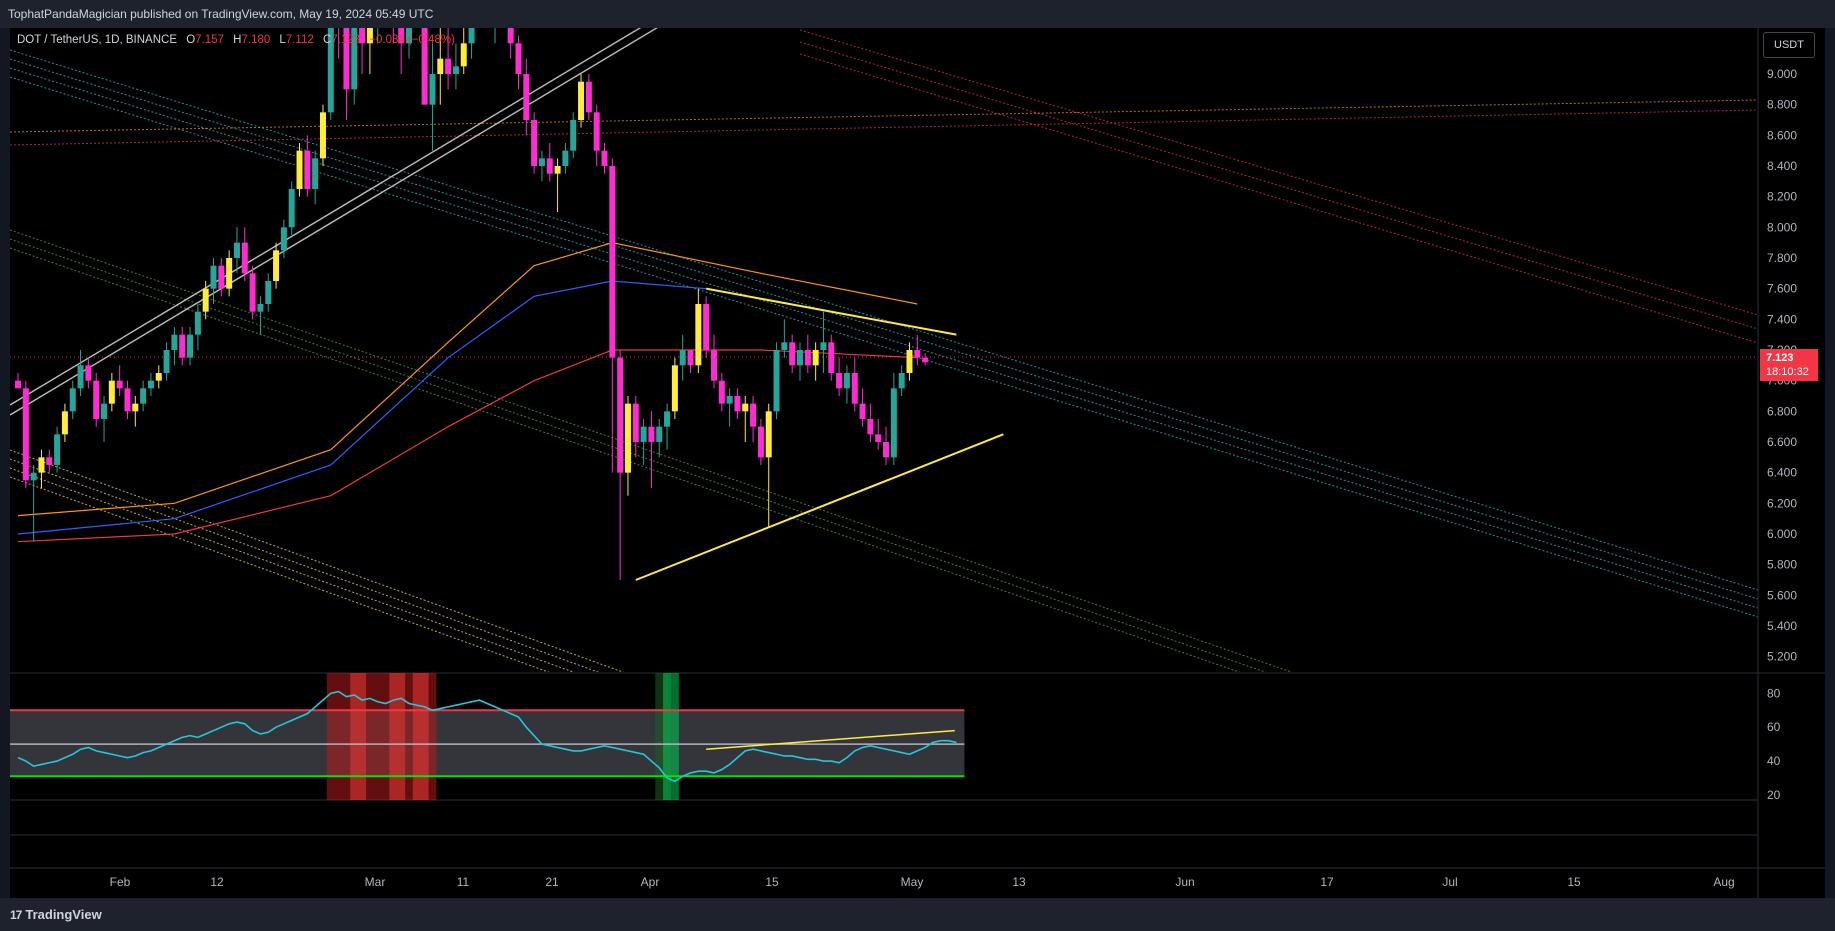 The width and height of the screenshot is (1835, 931). What do you see at coordinates (299, 40) in the screenshot?
I see `low-value: 7.112` at bounding box center [299, 40].